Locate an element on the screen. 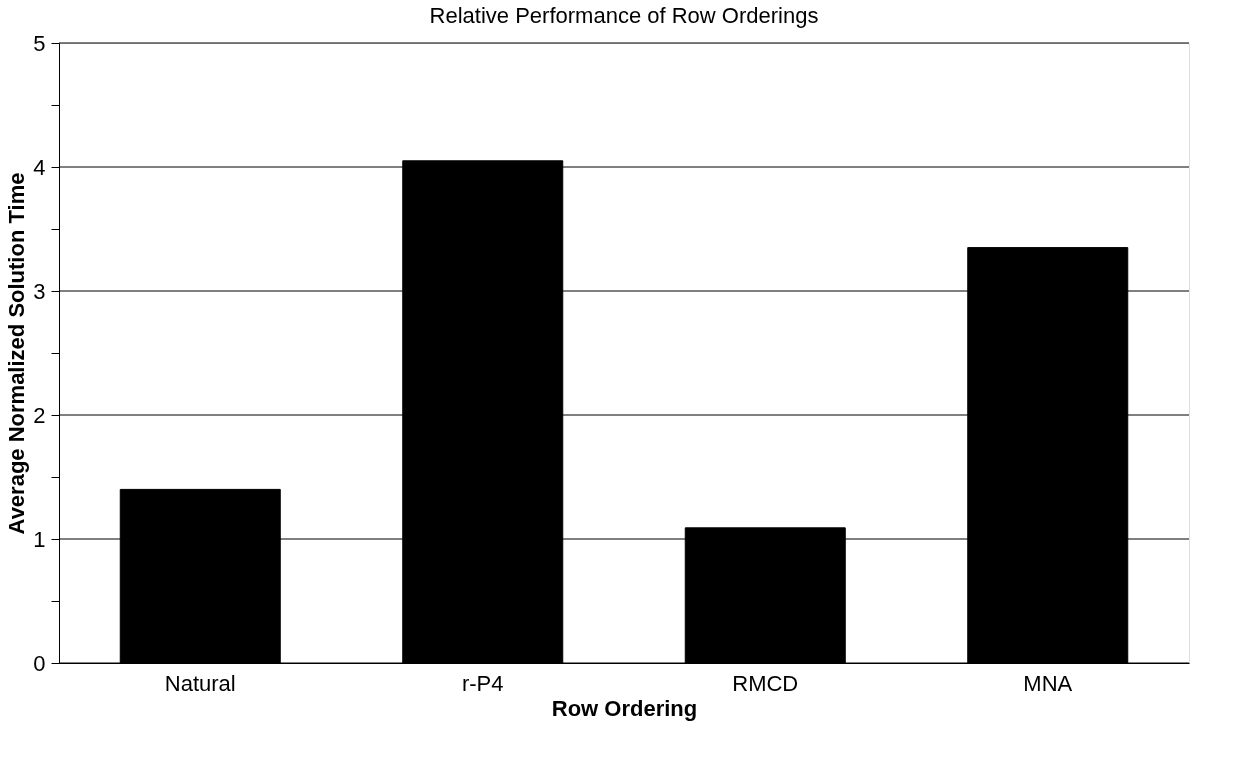 This screenshot has height=781, width=1256. x-tick-label: Natural is located at coordinates (200, 683).